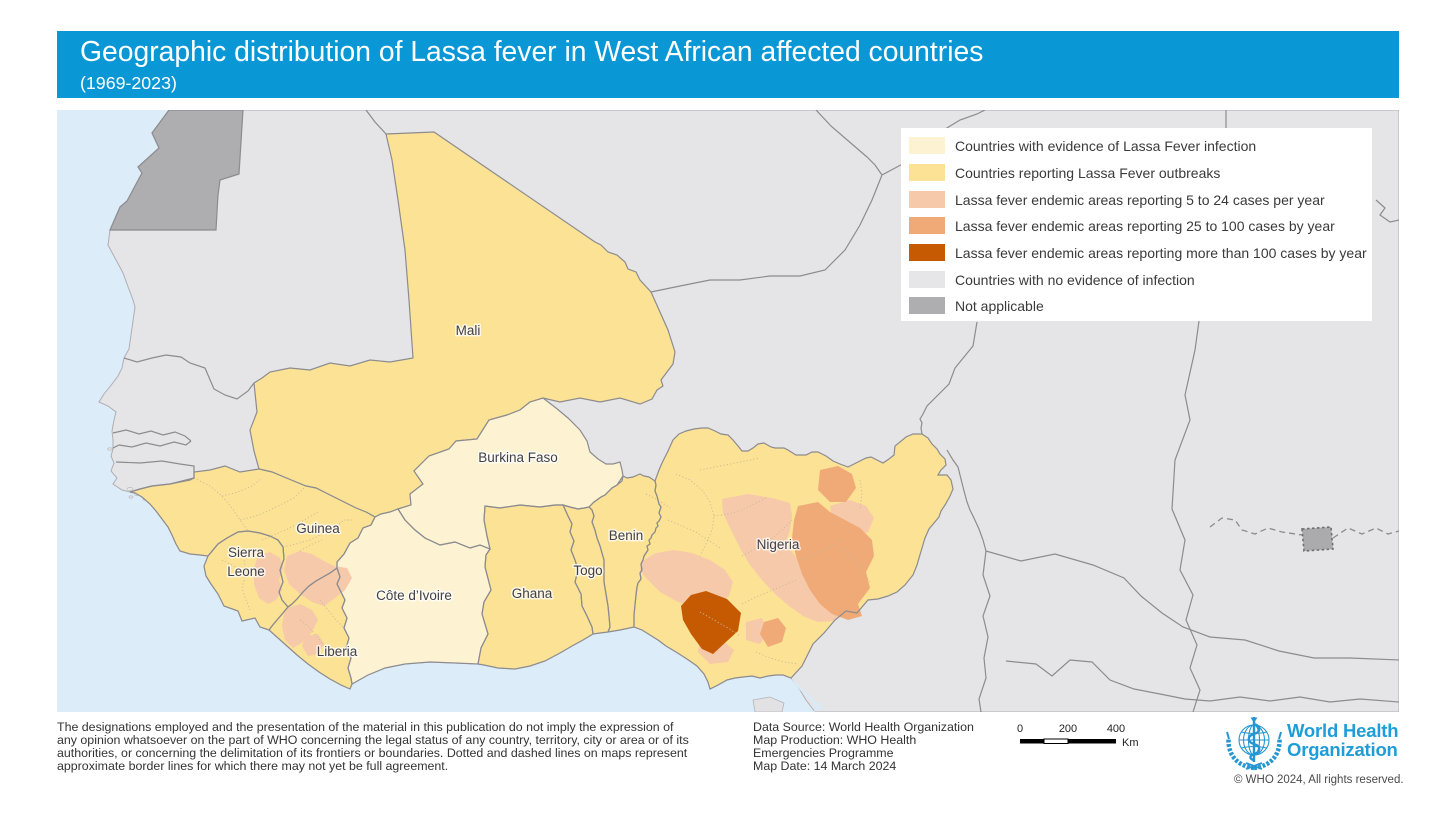 Image resolution: width=1456 pixels, height=818 pixels. What do you see at coordinates (1116, 729) in the screenshot?
I see `svg-text: 400` at bounding box center [1116, 729].